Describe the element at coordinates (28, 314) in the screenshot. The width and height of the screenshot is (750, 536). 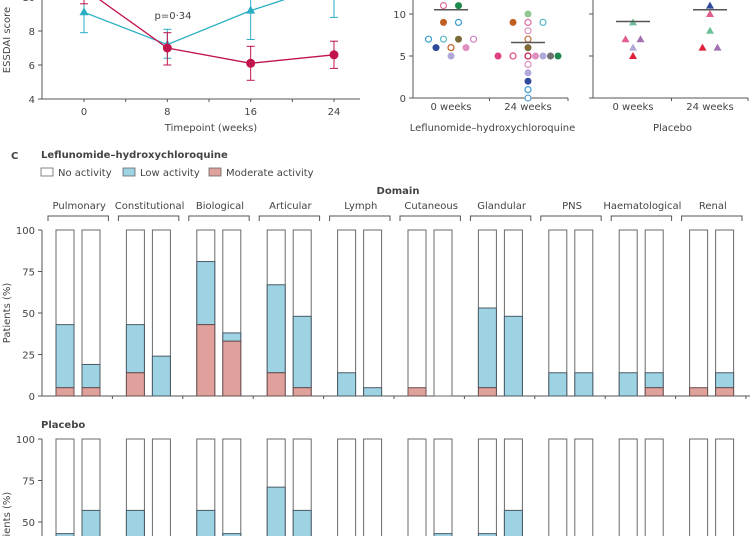
I see `y-tick-label-c: 50` at that location.